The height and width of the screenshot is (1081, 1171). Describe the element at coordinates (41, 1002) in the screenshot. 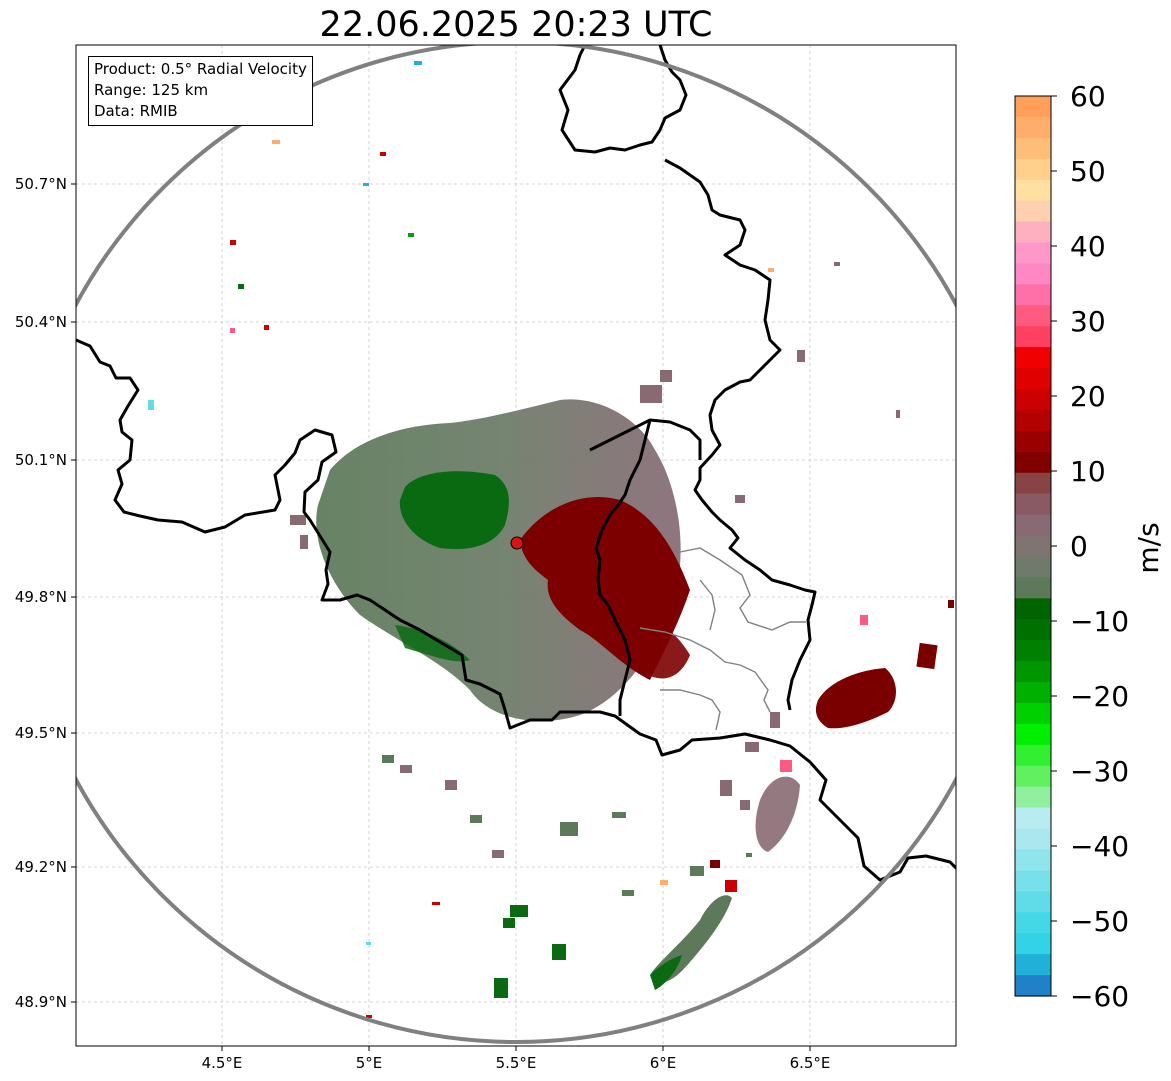

I see `y-tick-label: 48.9°N` at that location.